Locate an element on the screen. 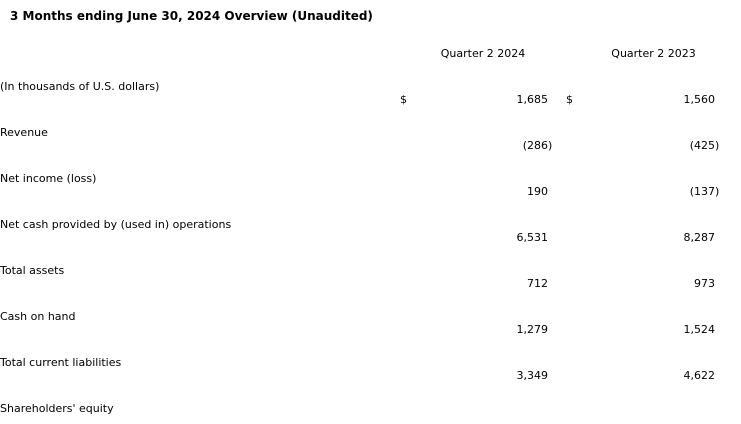 The image size is (741, 424). value-q2-2023: 1,524 is located at coordinates (699, 329).